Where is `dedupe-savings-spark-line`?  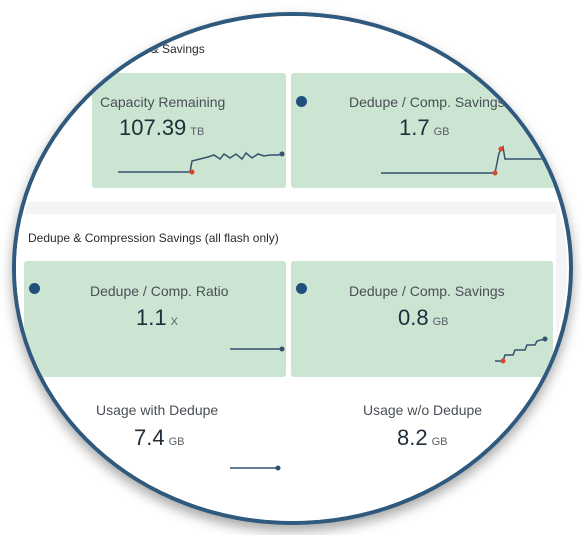
dedupe-savings-spark-line is located at coordinates (520, 350).